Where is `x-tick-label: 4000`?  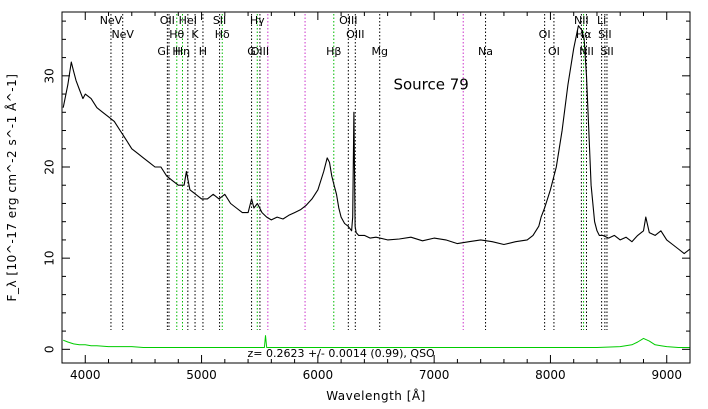 x-tick-label: 4000 is located at coordinates (85, 375).